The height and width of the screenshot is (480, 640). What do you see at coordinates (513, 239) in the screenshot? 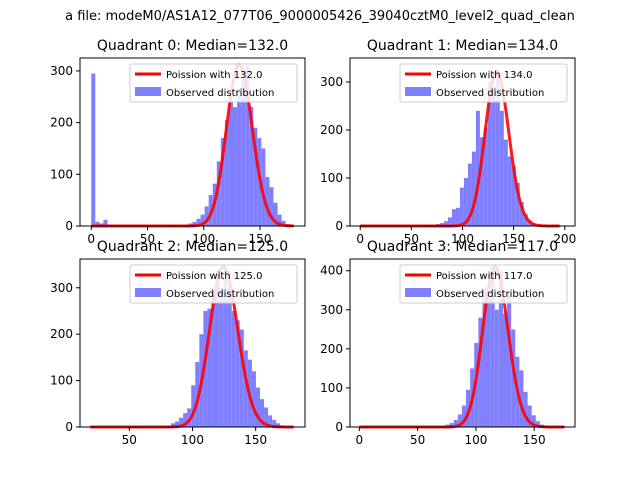
I see `x-tick-label: 150` at bounding box center [513, 239].